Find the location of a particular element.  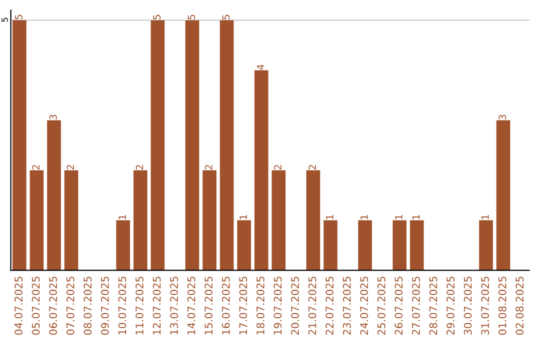

x-tick-label: 30.07.2025 is located at coordinates (468, 305).